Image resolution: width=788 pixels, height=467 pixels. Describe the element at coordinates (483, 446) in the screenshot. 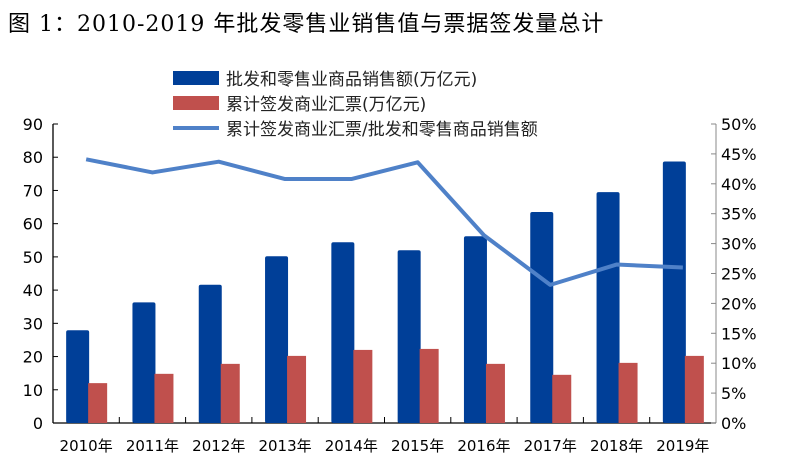

I see `x-tick-label: 2016年` at that location.